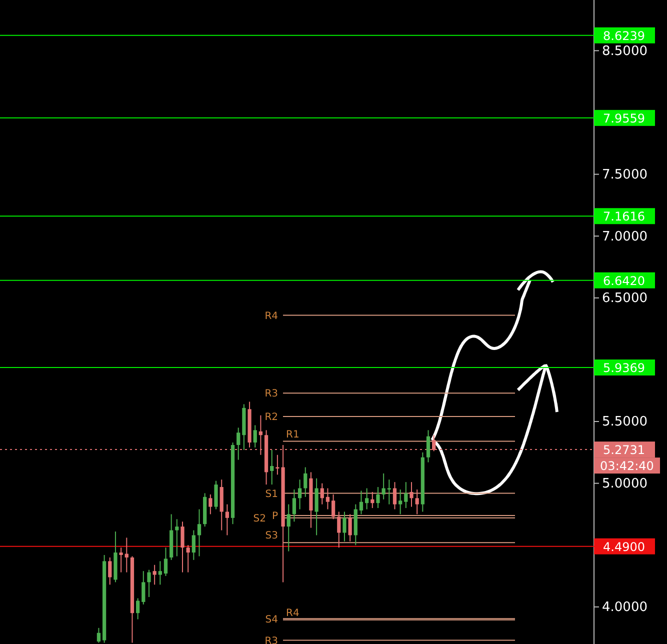  What do you see at coordinates (624, 547) in the screenshot?
I see `ref-line-label: 4.4900` at bounding box center [624, 547].